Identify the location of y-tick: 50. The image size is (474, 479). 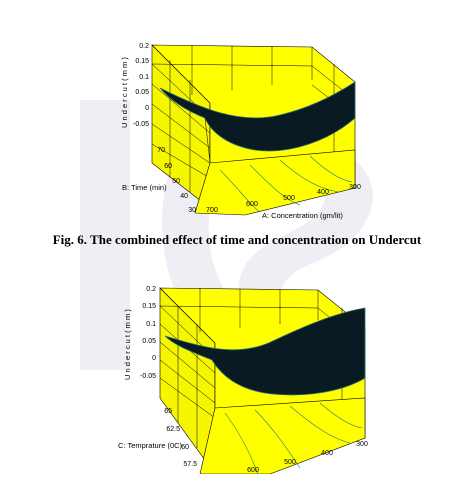
(176, 181).